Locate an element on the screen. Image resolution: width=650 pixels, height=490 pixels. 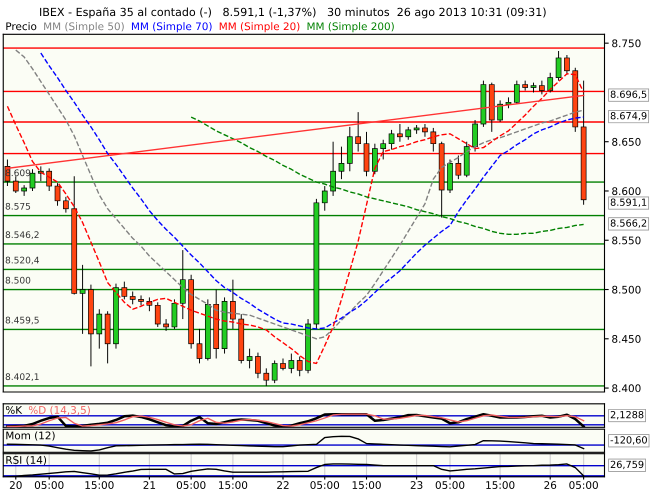
y-tick-label: 8.500 is located at coordinates (626, 290).